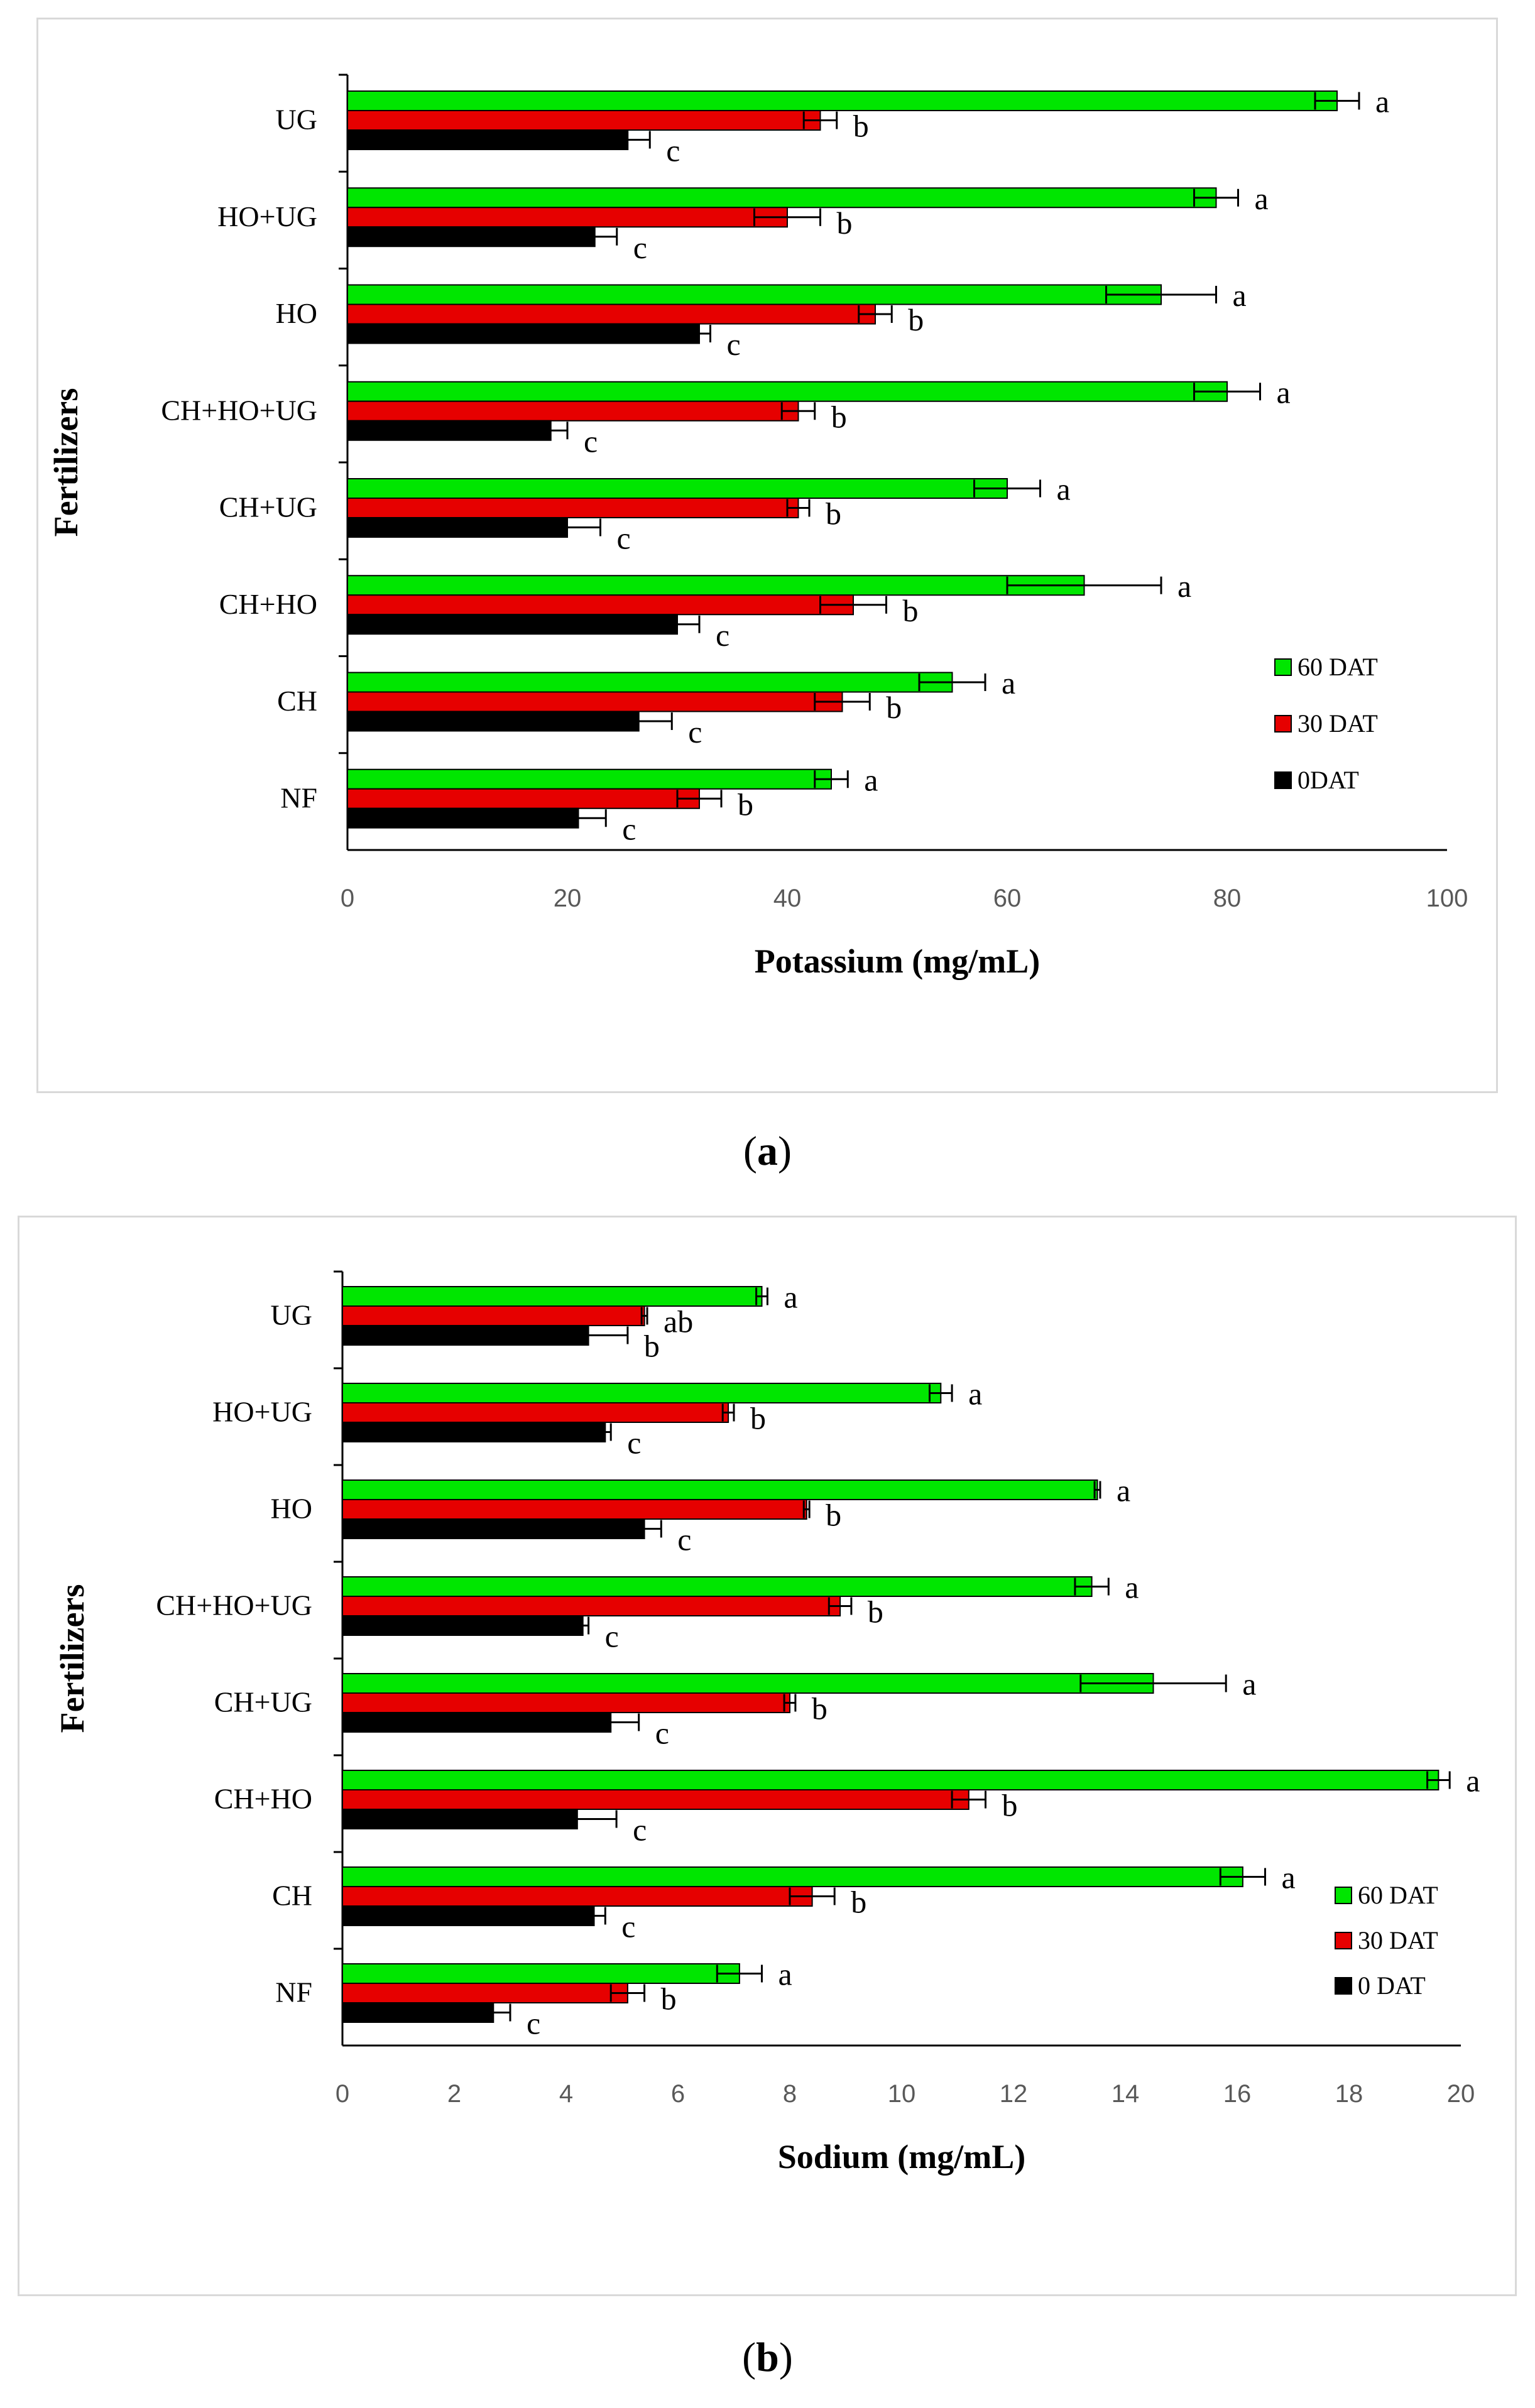 Image resolution: width=1535 pixels, height=2408 pixels. What do you see at coordinates (291, 1509) in the screenshot?
I see `category-label: HO` at bounding box center [291, 1509].